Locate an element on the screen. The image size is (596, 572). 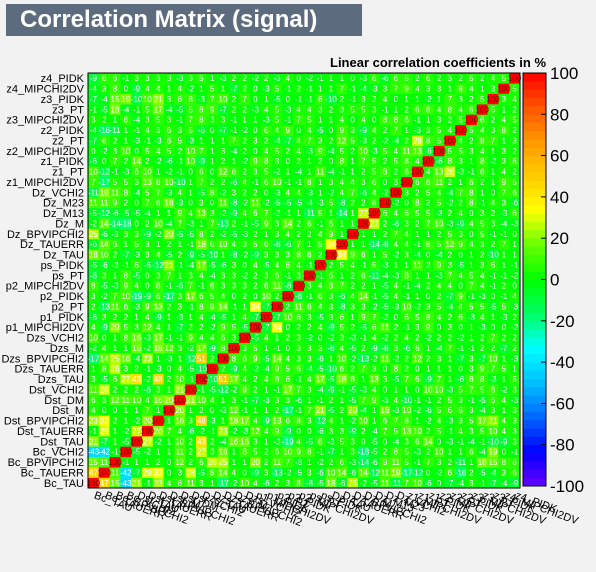
cell-value-label: 14 is located at coordinates (277, 358).